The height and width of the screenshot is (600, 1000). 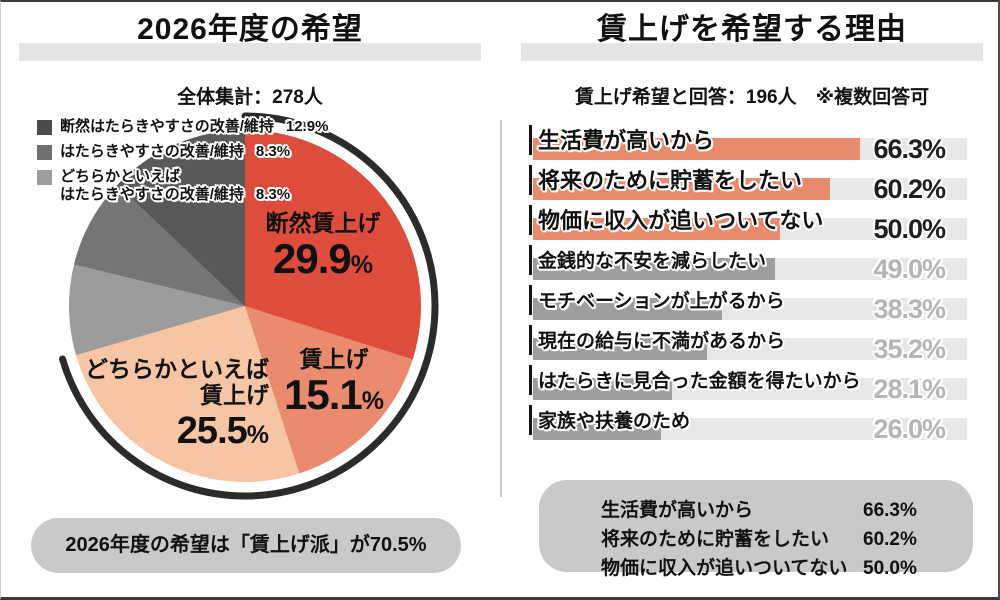 What do you see at coordinates (120, 176) in the screenshot?
I see `legend-label: どちらかといえば` at bounding box center [120, 176].